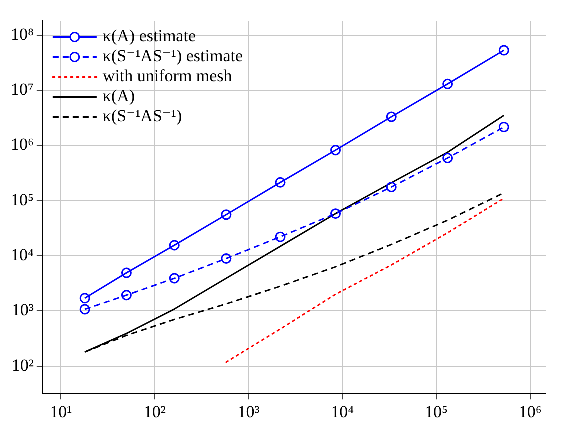 The width and height of the screenshot is (563, 432). What do you see at coordinates (173, 56) in the screenshot?
I see `legend-label: κ(S⁻¹AS⁻¹) estimate` at bounding box center [173, 56].